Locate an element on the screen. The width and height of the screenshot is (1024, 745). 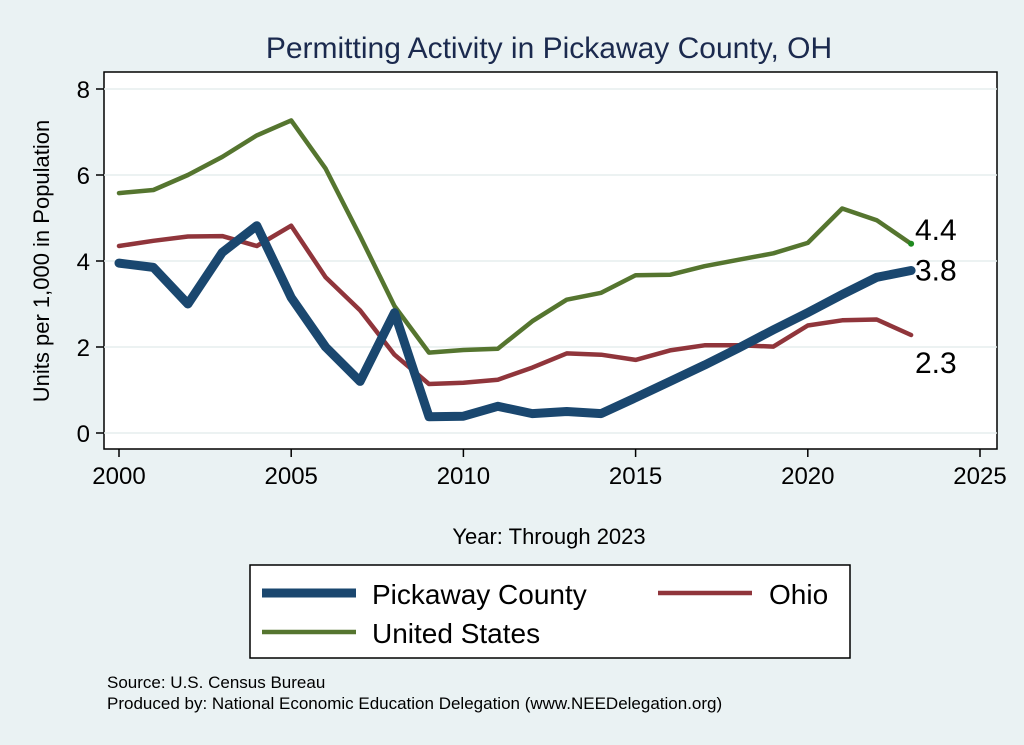
y-tick-label-0: 0 is located at coordinates (83, 434).